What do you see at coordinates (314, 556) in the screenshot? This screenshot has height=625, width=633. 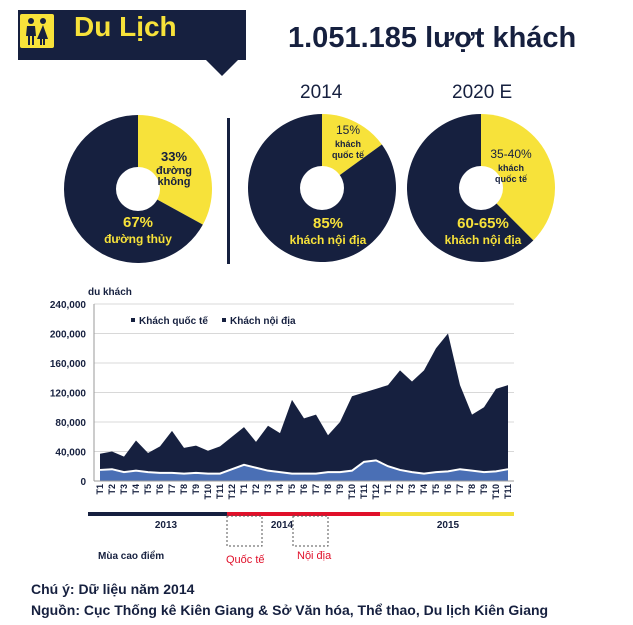 I see `domestic-callout-label: Nội địa` at bounding box center [314, 556].